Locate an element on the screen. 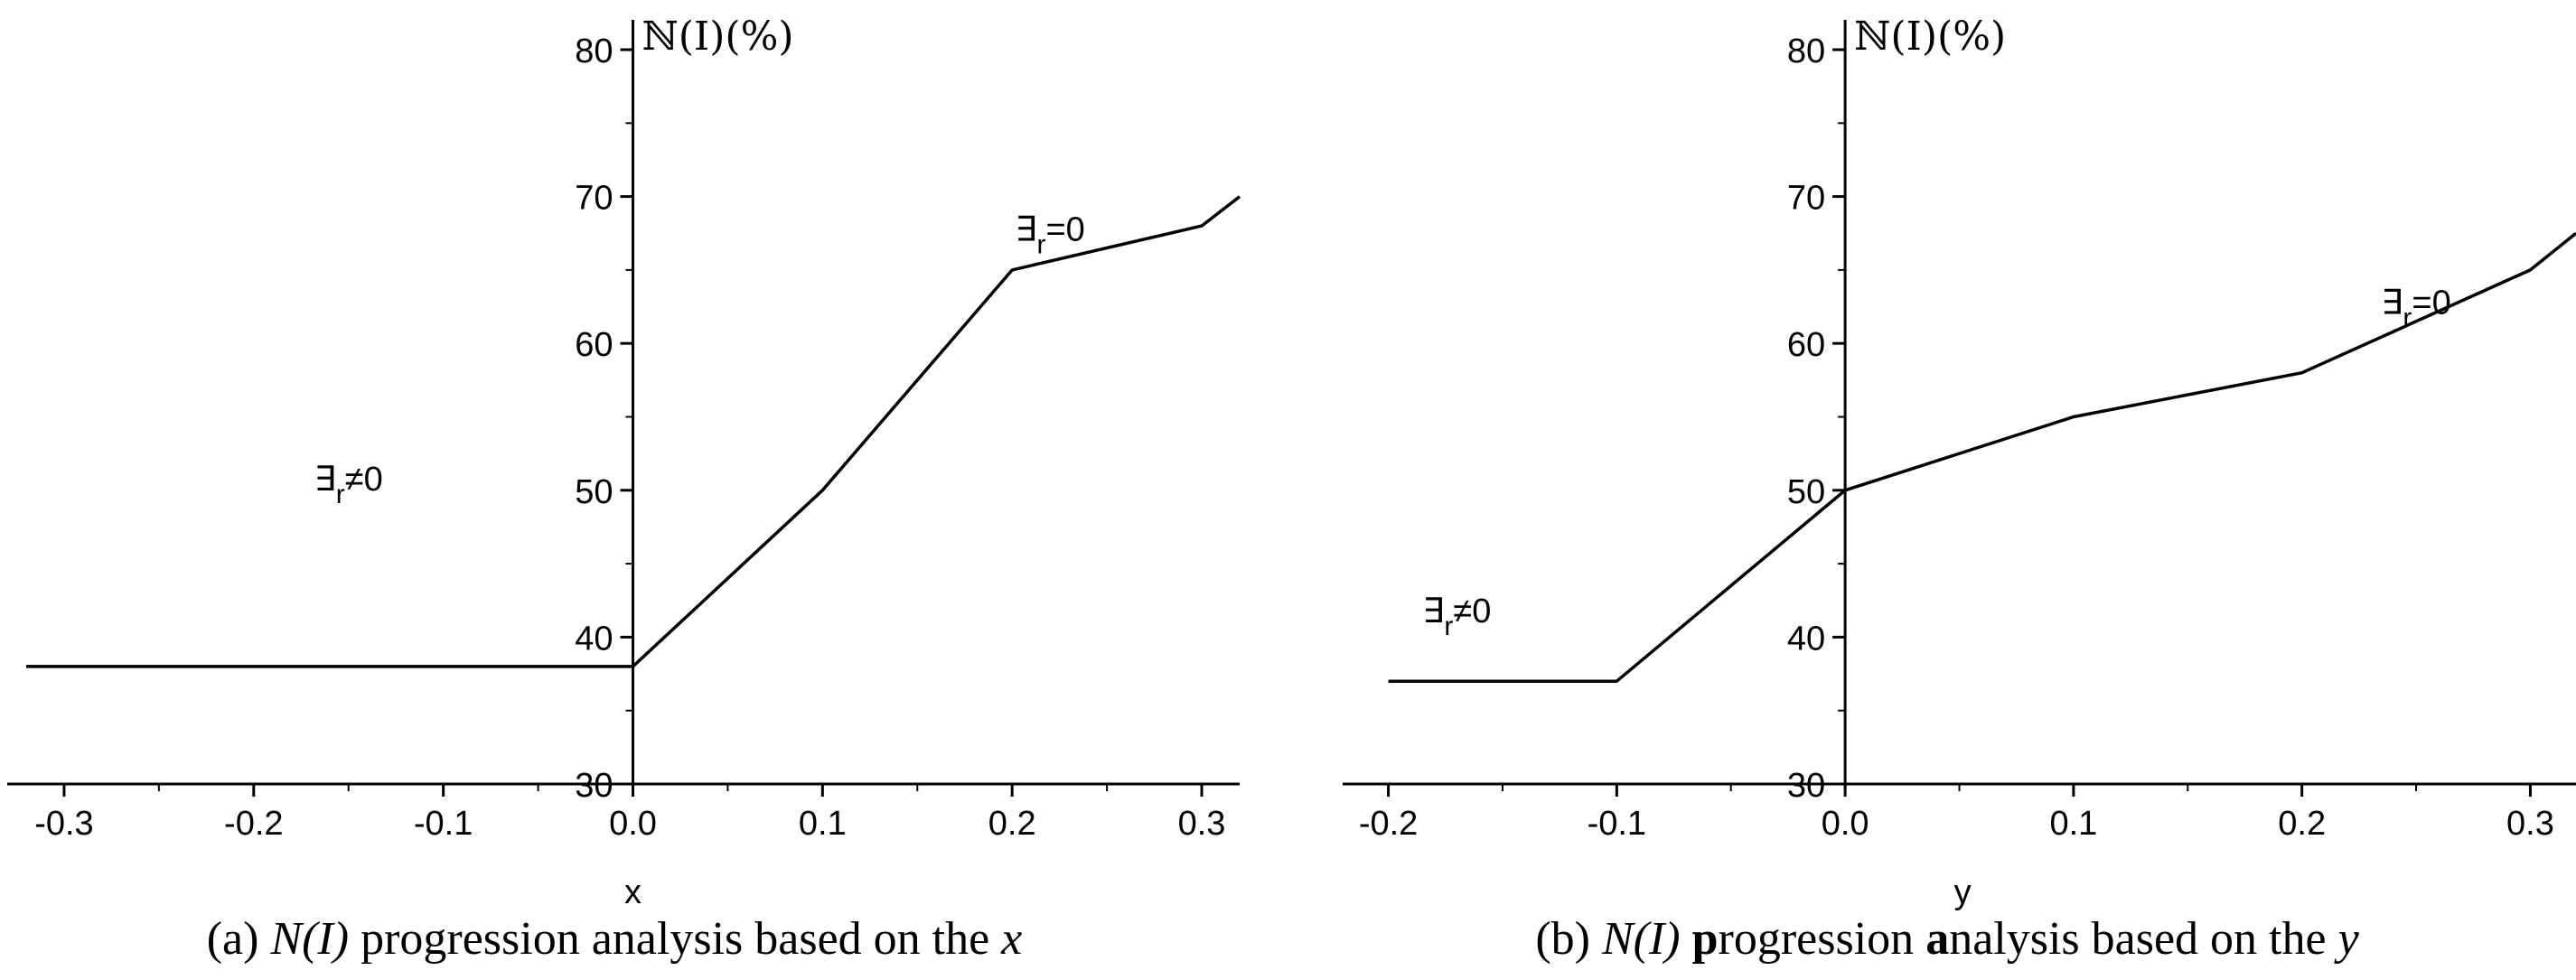 The width and height of the screenshot is (2576, 980). x-axis-label: x is located at coordinates (633, 892).